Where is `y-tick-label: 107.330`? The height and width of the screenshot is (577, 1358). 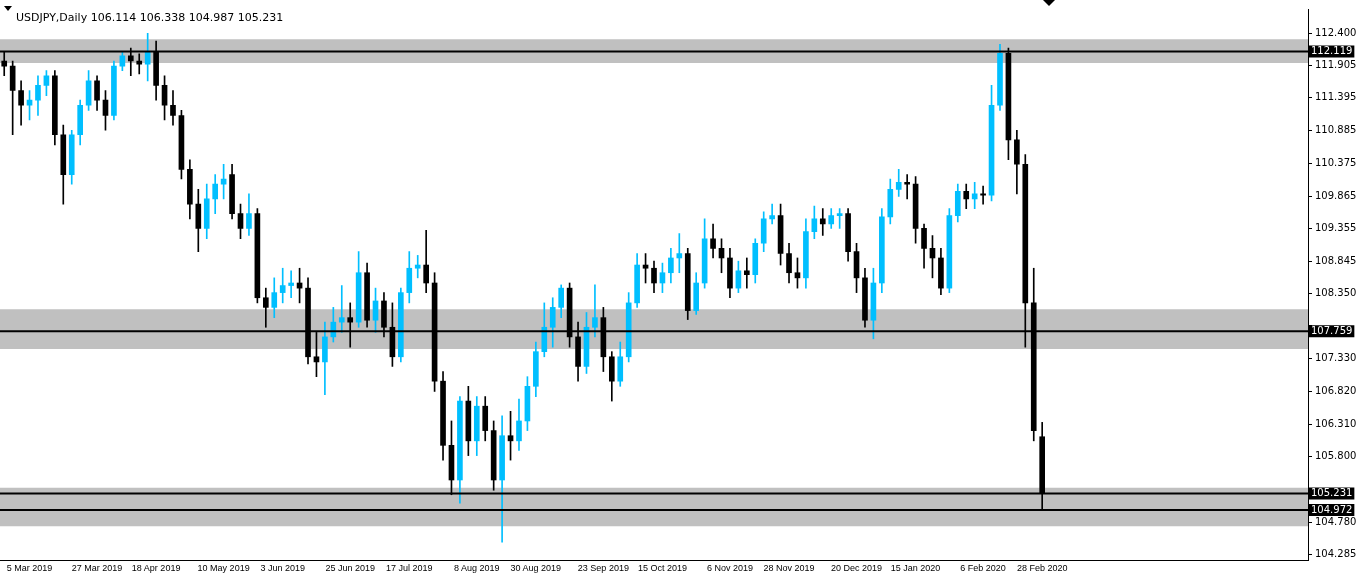 y-tick-label: 107.330 is located at coordinates (1336, 358).